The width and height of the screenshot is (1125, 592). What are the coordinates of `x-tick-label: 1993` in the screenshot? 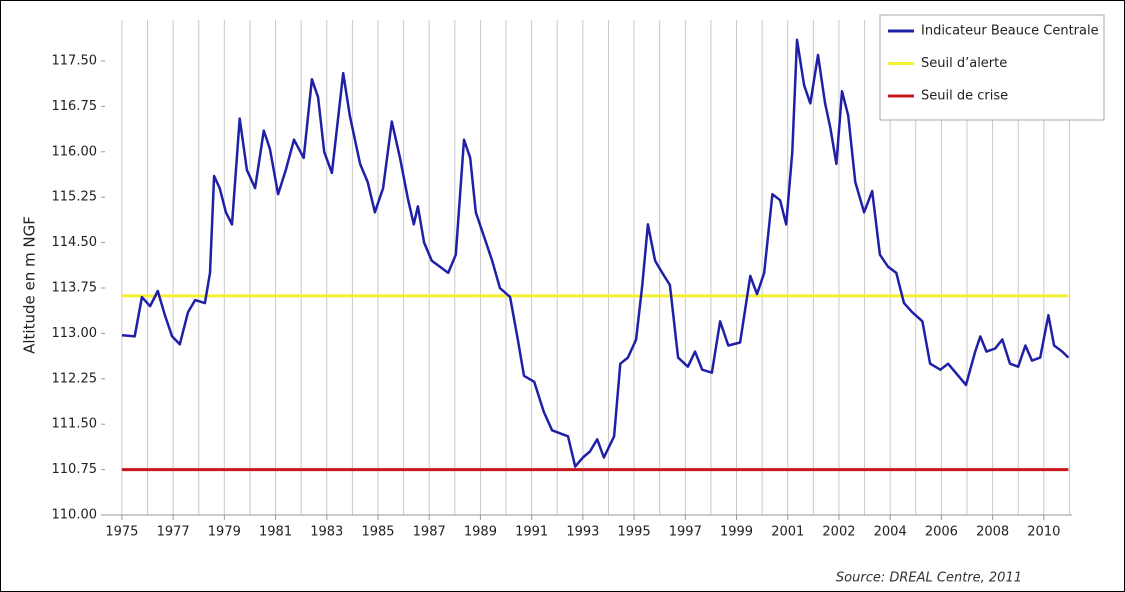 It's located at (582, 532).